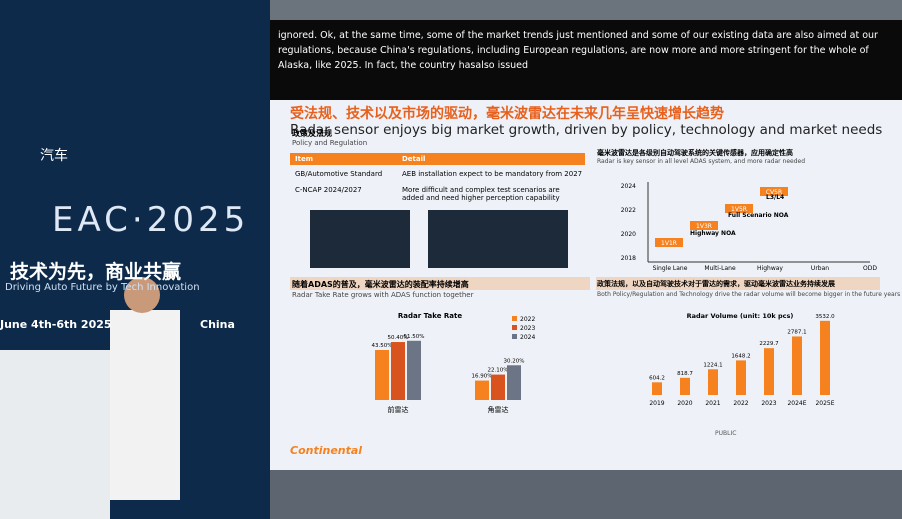  What do you see at coordinates (825, 317) in the screenshot?
I see `data-label: 3532.0` at bounding box center [825, 317].